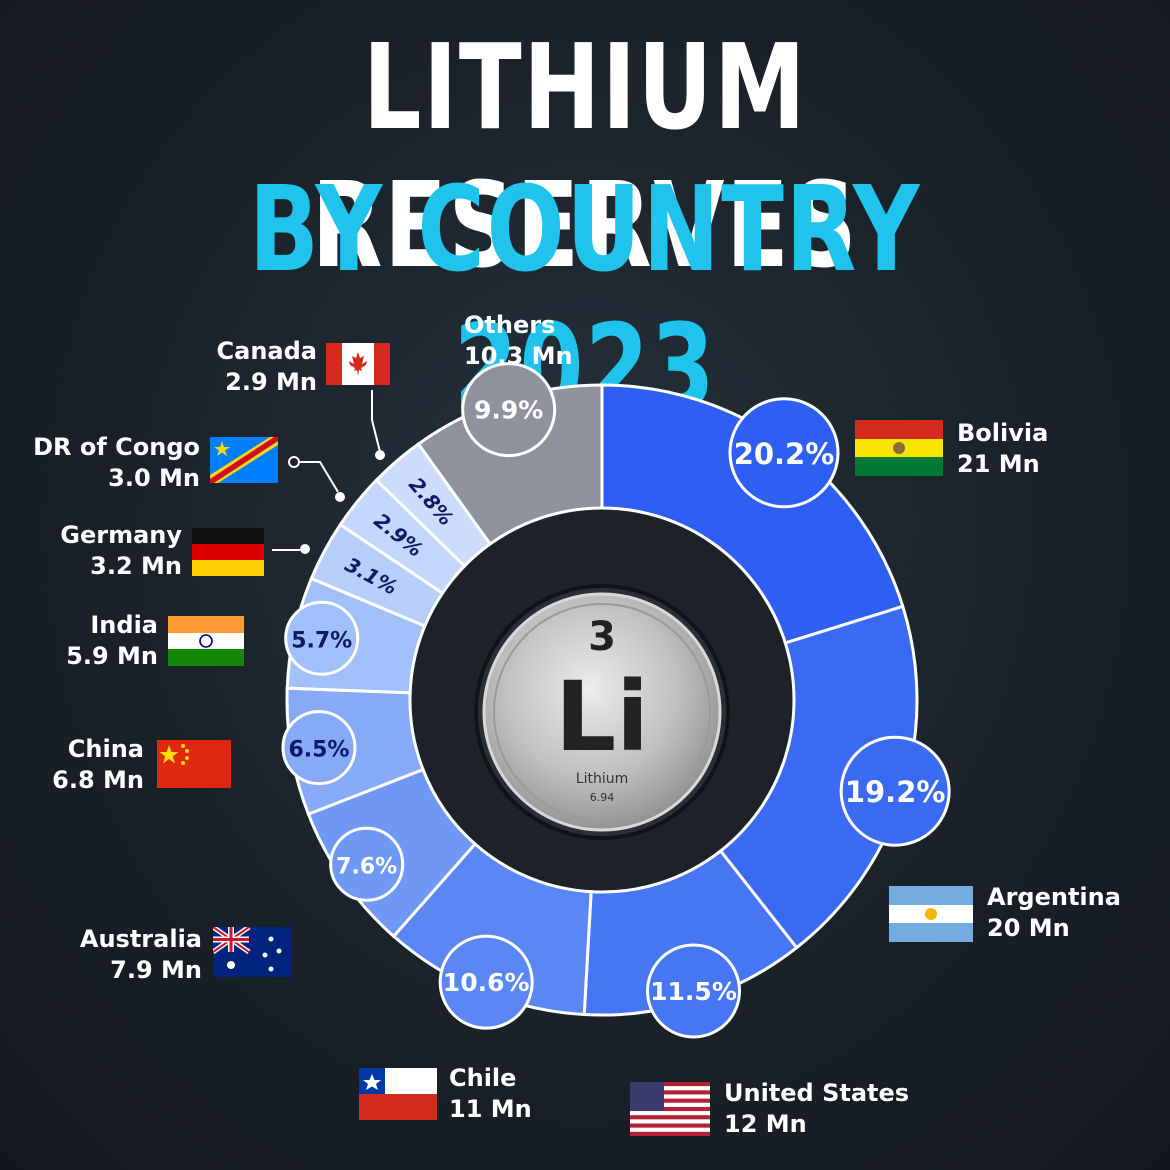 Image resolution: width=1170 pixels, height=1170 pixels. What do you see at coordinates (585, 156) in the screenshot?
I see `title-line-1: LITHIUM RESERVES` at bounding box center [585, 156].